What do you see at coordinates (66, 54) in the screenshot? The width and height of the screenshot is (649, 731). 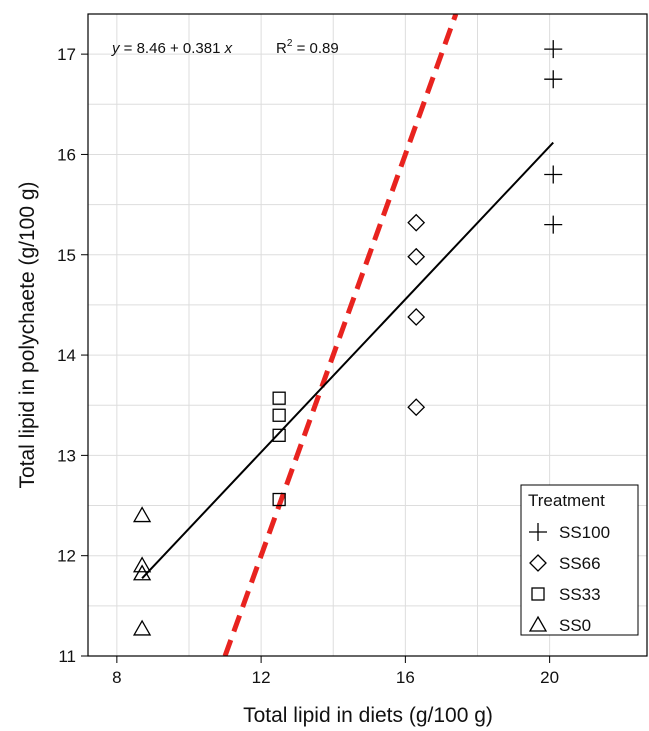 I see `y-tick-label: 17` at bounding box center [66, 54].